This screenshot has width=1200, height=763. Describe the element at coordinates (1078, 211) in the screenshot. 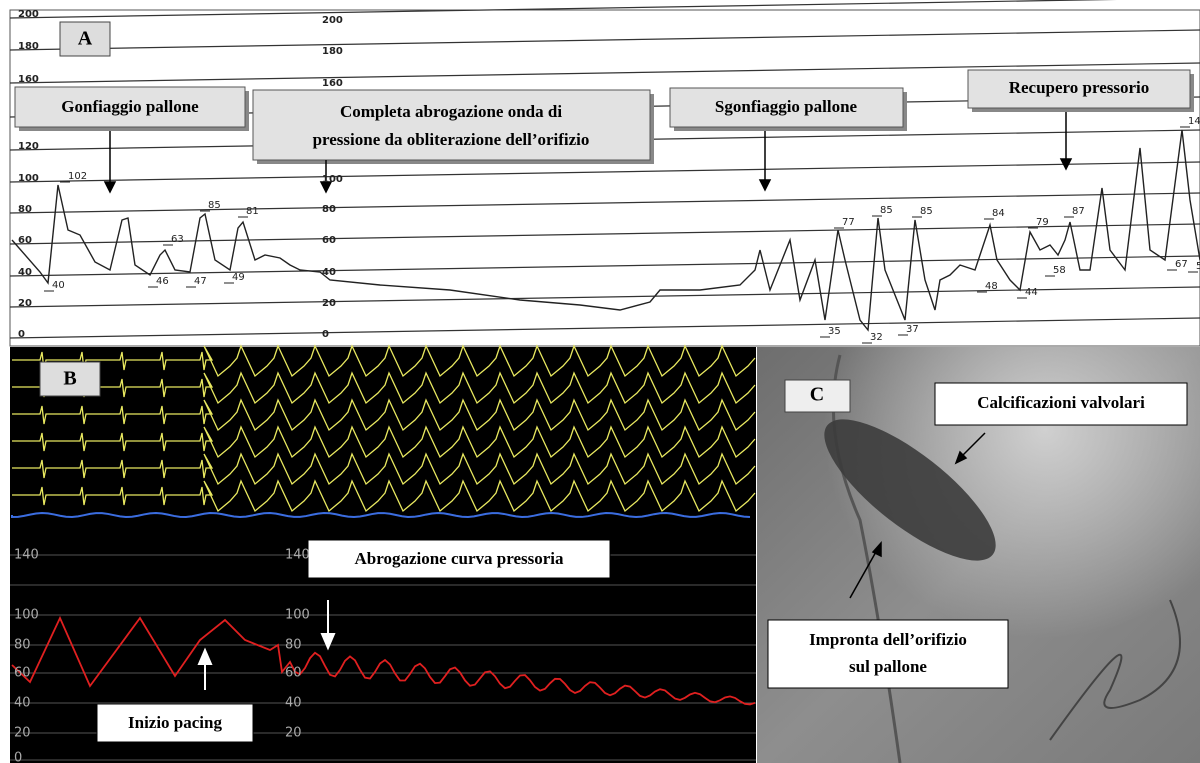

I see `peak-label: 87` at that location.